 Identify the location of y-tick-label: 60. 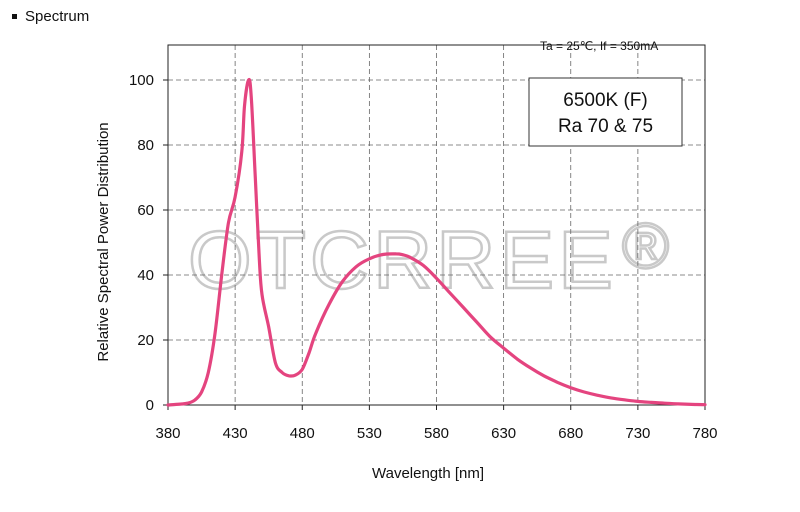
(145, 210).